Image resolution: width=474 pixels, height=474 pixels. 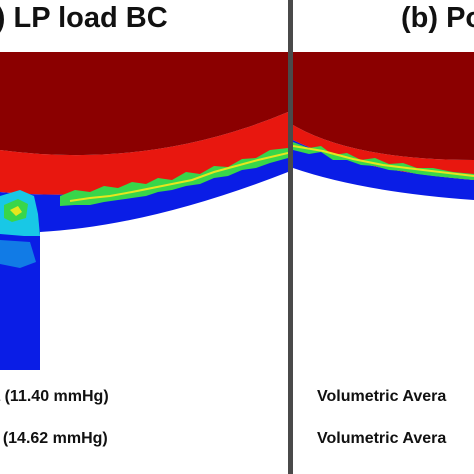 I want to click on panel-a-title: (a) LP load BC, so click(x=84, y=18).